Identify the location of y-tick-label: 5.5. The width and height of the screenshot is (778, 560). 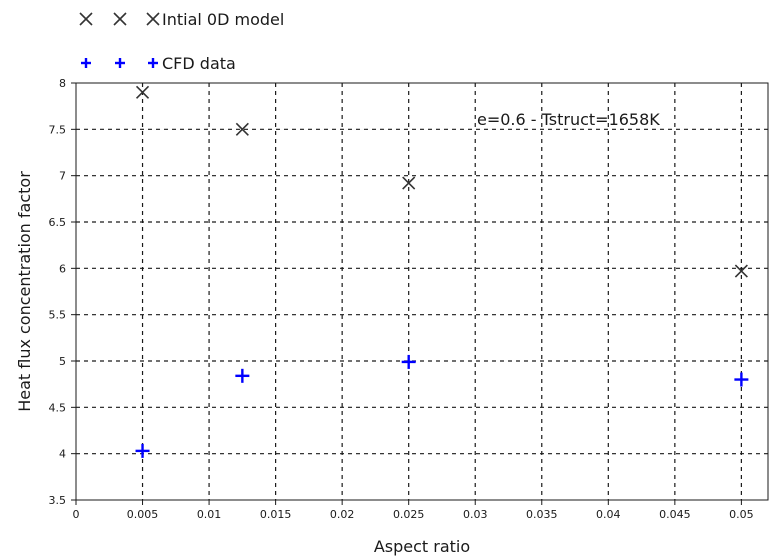
(58, 315).